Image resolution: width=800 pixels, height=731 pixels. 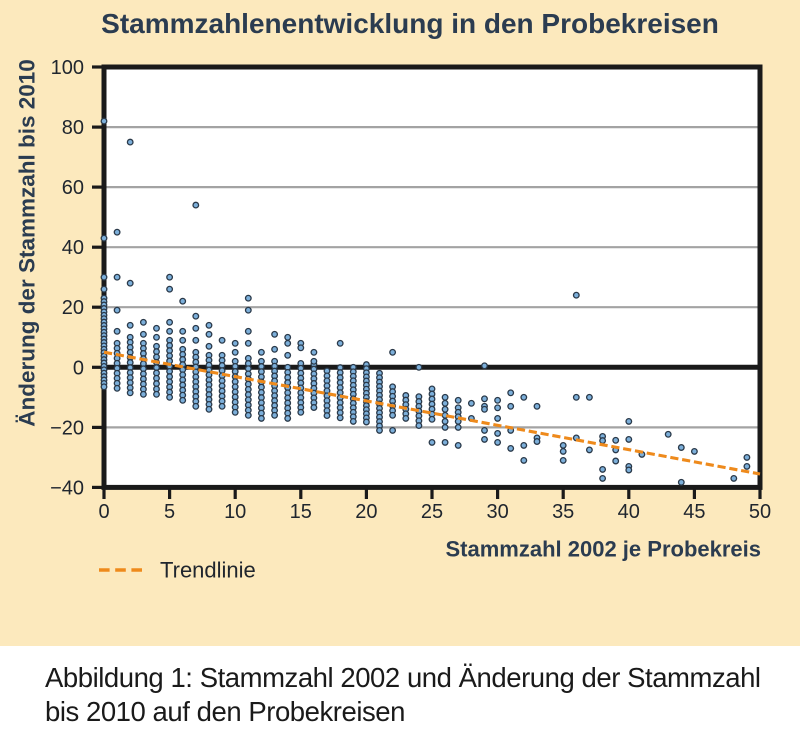 What do you see at coordinates (27, 243) in the screenshot?
I see `svg-text:Änderung der Stammzahl bis 201: Änderung der Stammzahl bis 2010` at bounding box center [27, 243].